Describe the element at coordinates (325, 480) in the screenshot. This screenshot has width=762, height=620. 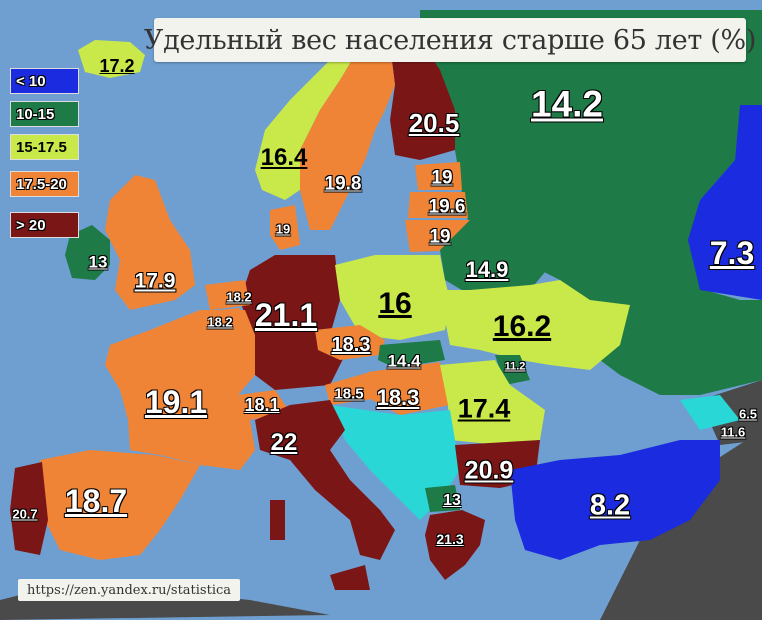
I see `region-italy` at that location.